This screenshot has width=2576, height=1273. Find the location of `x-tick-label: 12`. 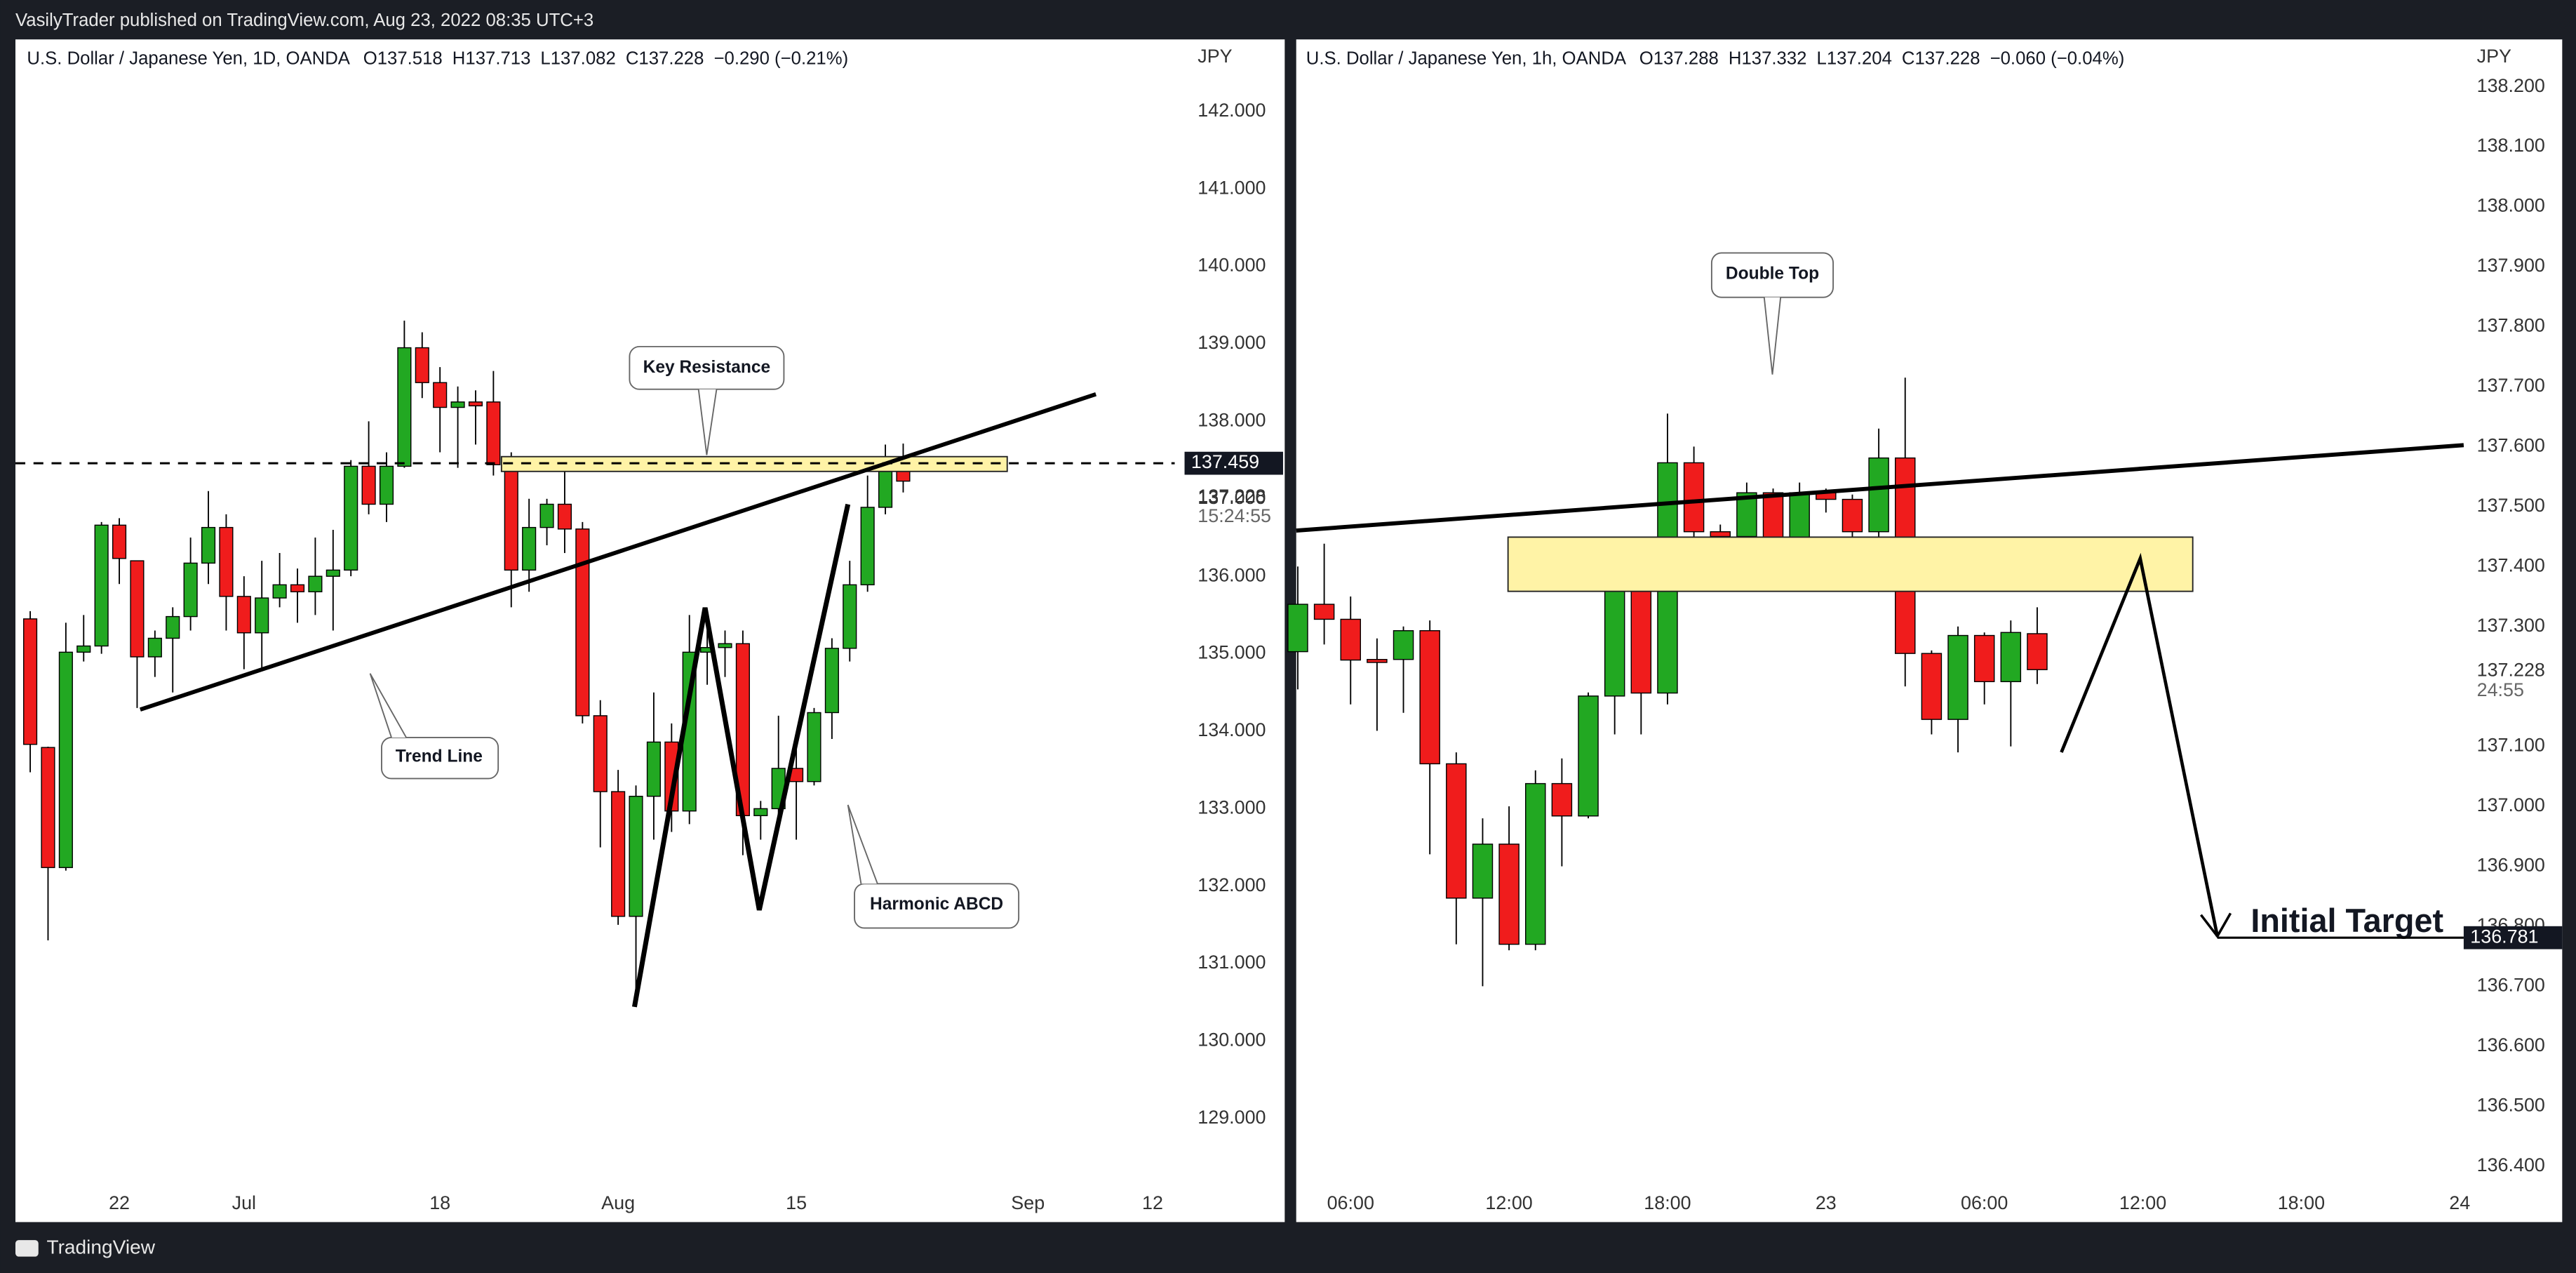

x-tick-label: 12 is located at coordinates (1152, 1203).